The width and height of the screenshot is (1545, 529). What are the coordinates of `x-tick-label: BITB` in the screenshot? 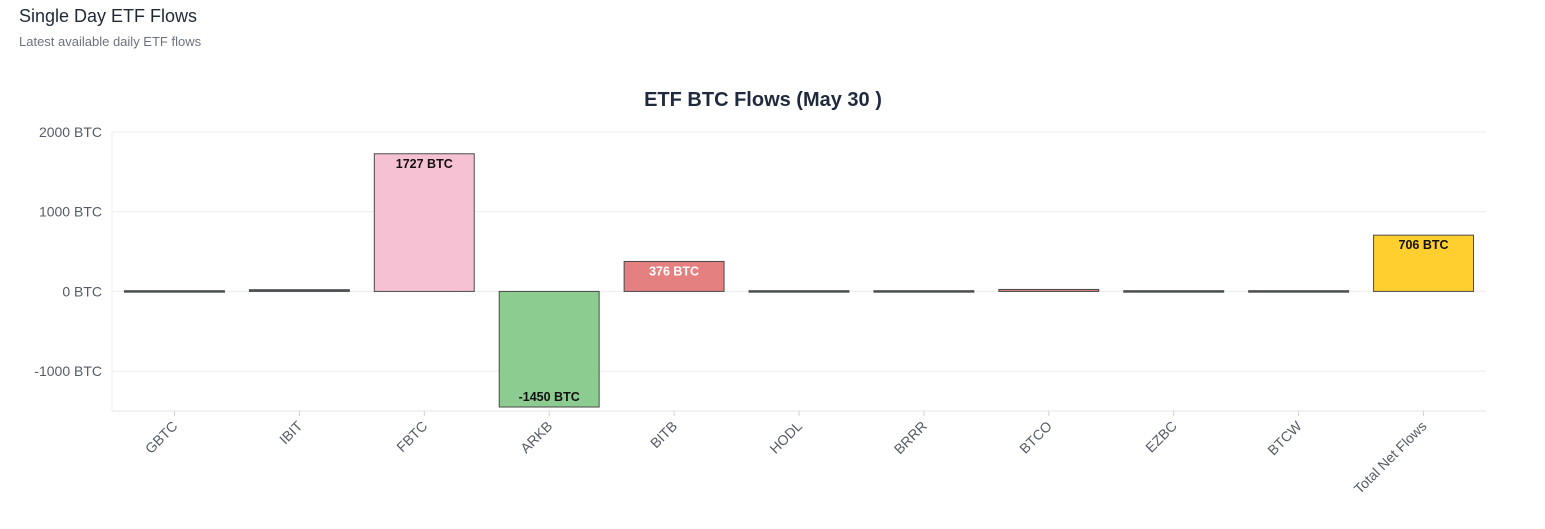 It's located at (663, 434).